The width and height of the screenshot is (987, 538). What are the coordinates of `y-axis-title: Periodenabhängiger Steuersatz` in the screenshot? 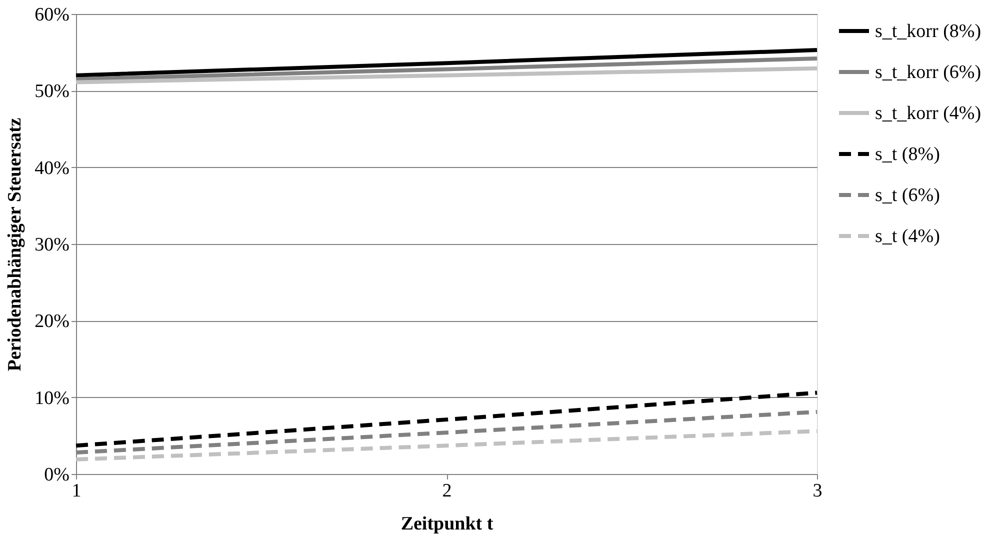 It's located at (15, 244).